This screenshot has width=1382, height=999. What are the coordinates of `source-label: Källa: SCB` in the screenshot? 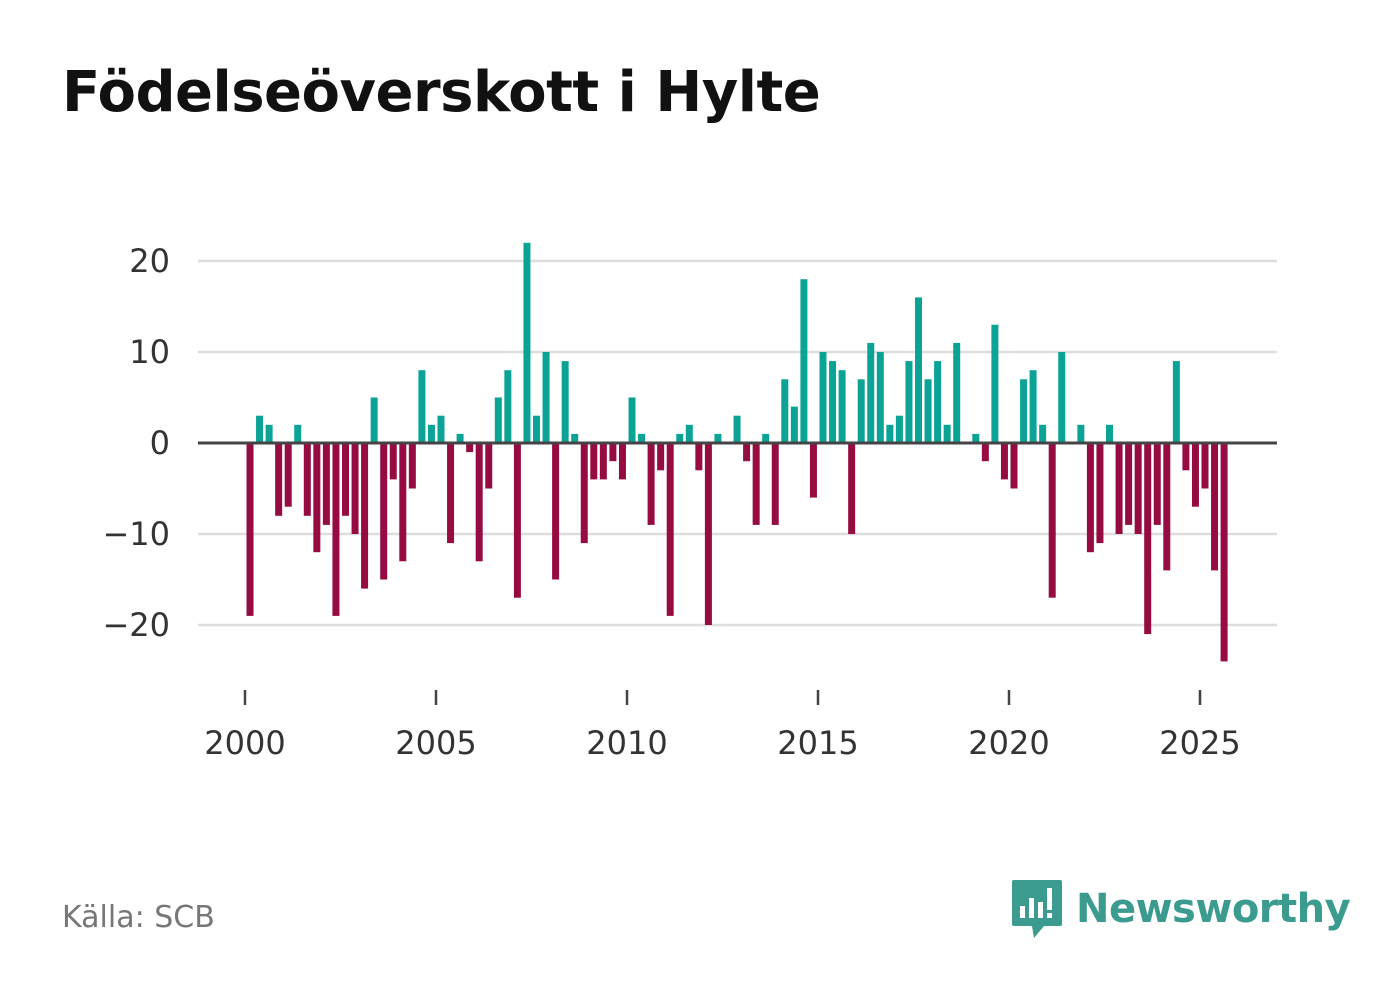 It's located at (138, 917).